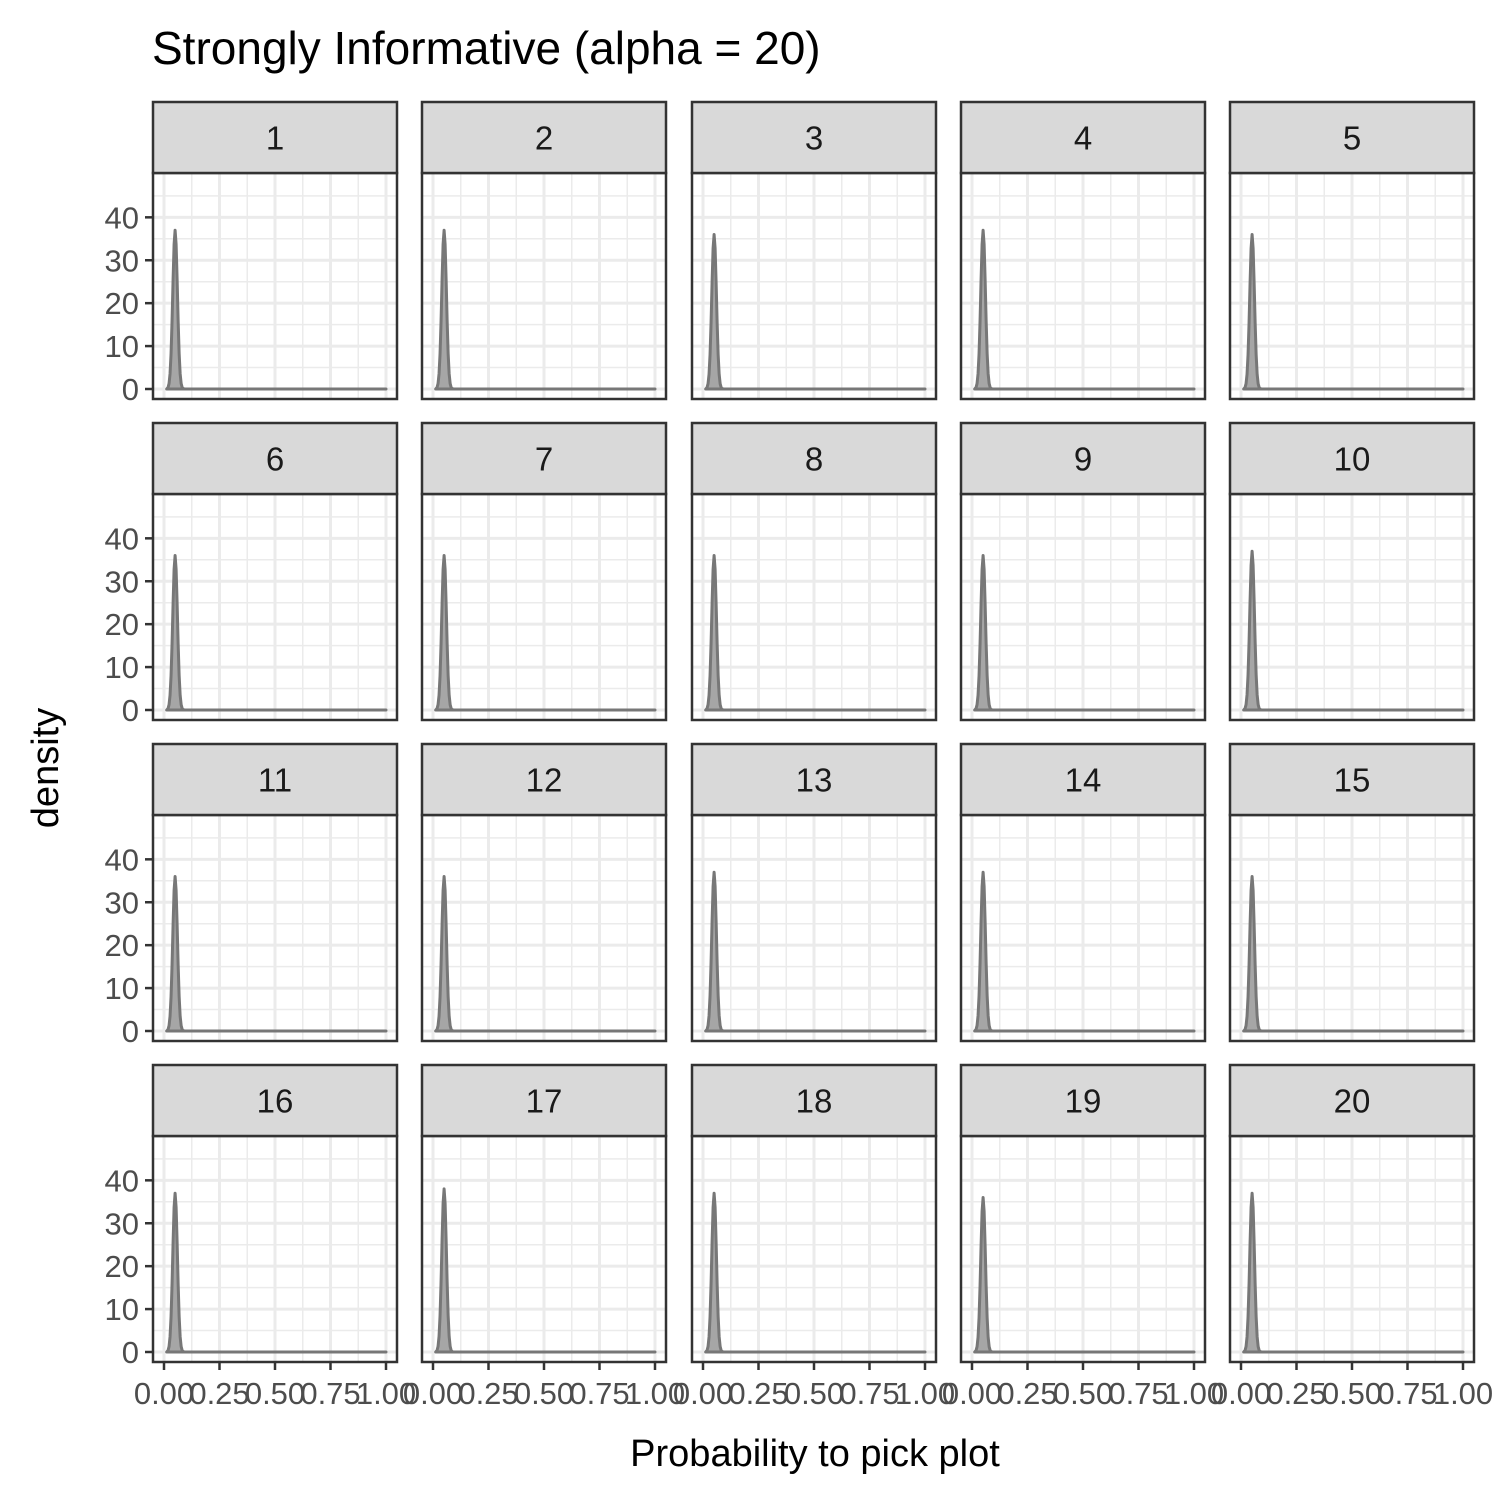 This screenshot has width=1500, height=1500. Describe the element at coordinates (1352, 138) in the screenshot. I see `facet-strip-label: 5` at that location.